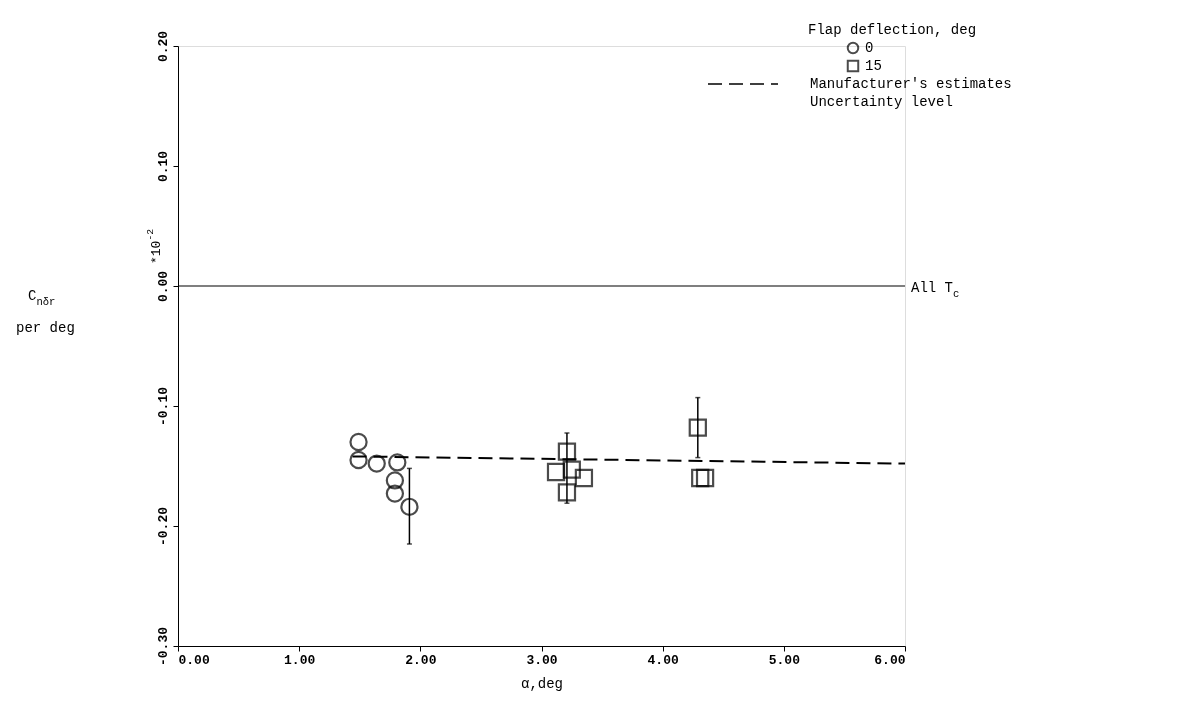 Image resolution: width=1196 pixels, height=713 pixels. What do you see at coordinates (542, 683) in the screenshot?
I see `x-axis-title: α,deg` at bounding box center [542, 683].